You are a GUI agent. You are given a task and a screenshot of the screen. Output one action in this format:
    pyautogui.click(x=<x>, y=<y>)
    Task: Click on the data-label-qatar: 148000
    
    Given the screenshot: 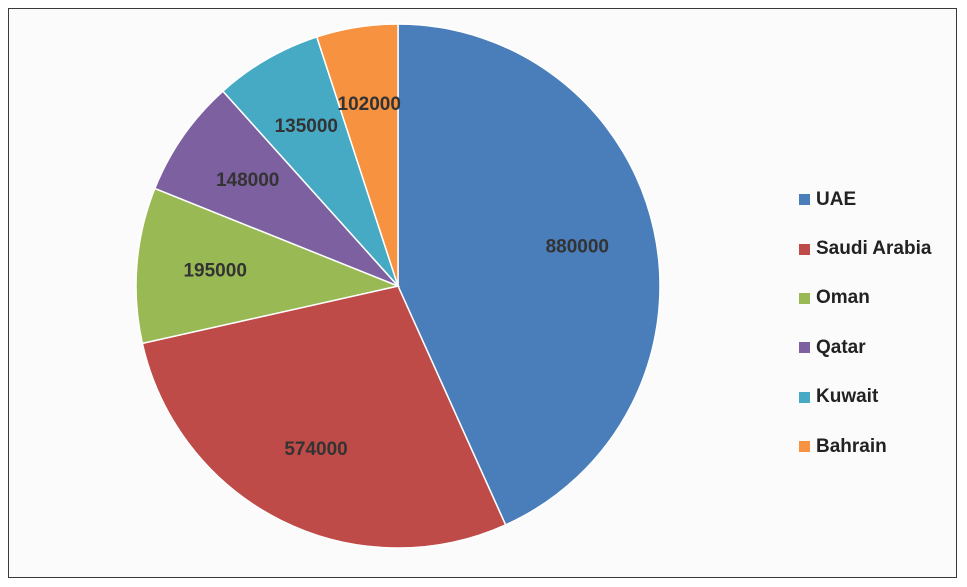 What is the action you would take?
    pyautogui.click(x=247, y=180)
    